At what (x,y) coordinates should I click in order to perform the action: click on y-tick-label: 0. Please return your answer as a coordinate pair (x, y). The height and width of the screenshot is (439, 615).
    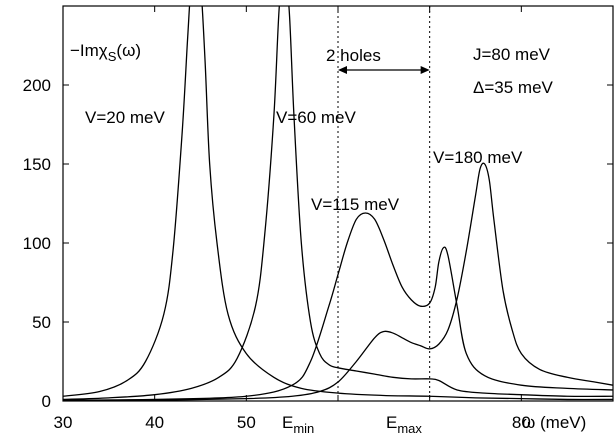
    Looking at the image, I should click on (46, 401).